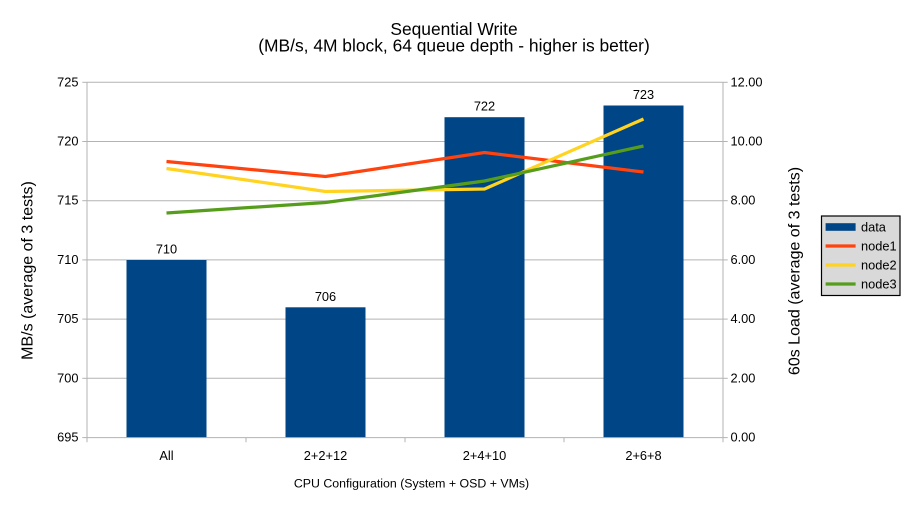 The height and width of the screenshot is (510, 907). Describe the element at coordinates (67, 437) in the screenshot. I see `svg-text: 695` at that location.